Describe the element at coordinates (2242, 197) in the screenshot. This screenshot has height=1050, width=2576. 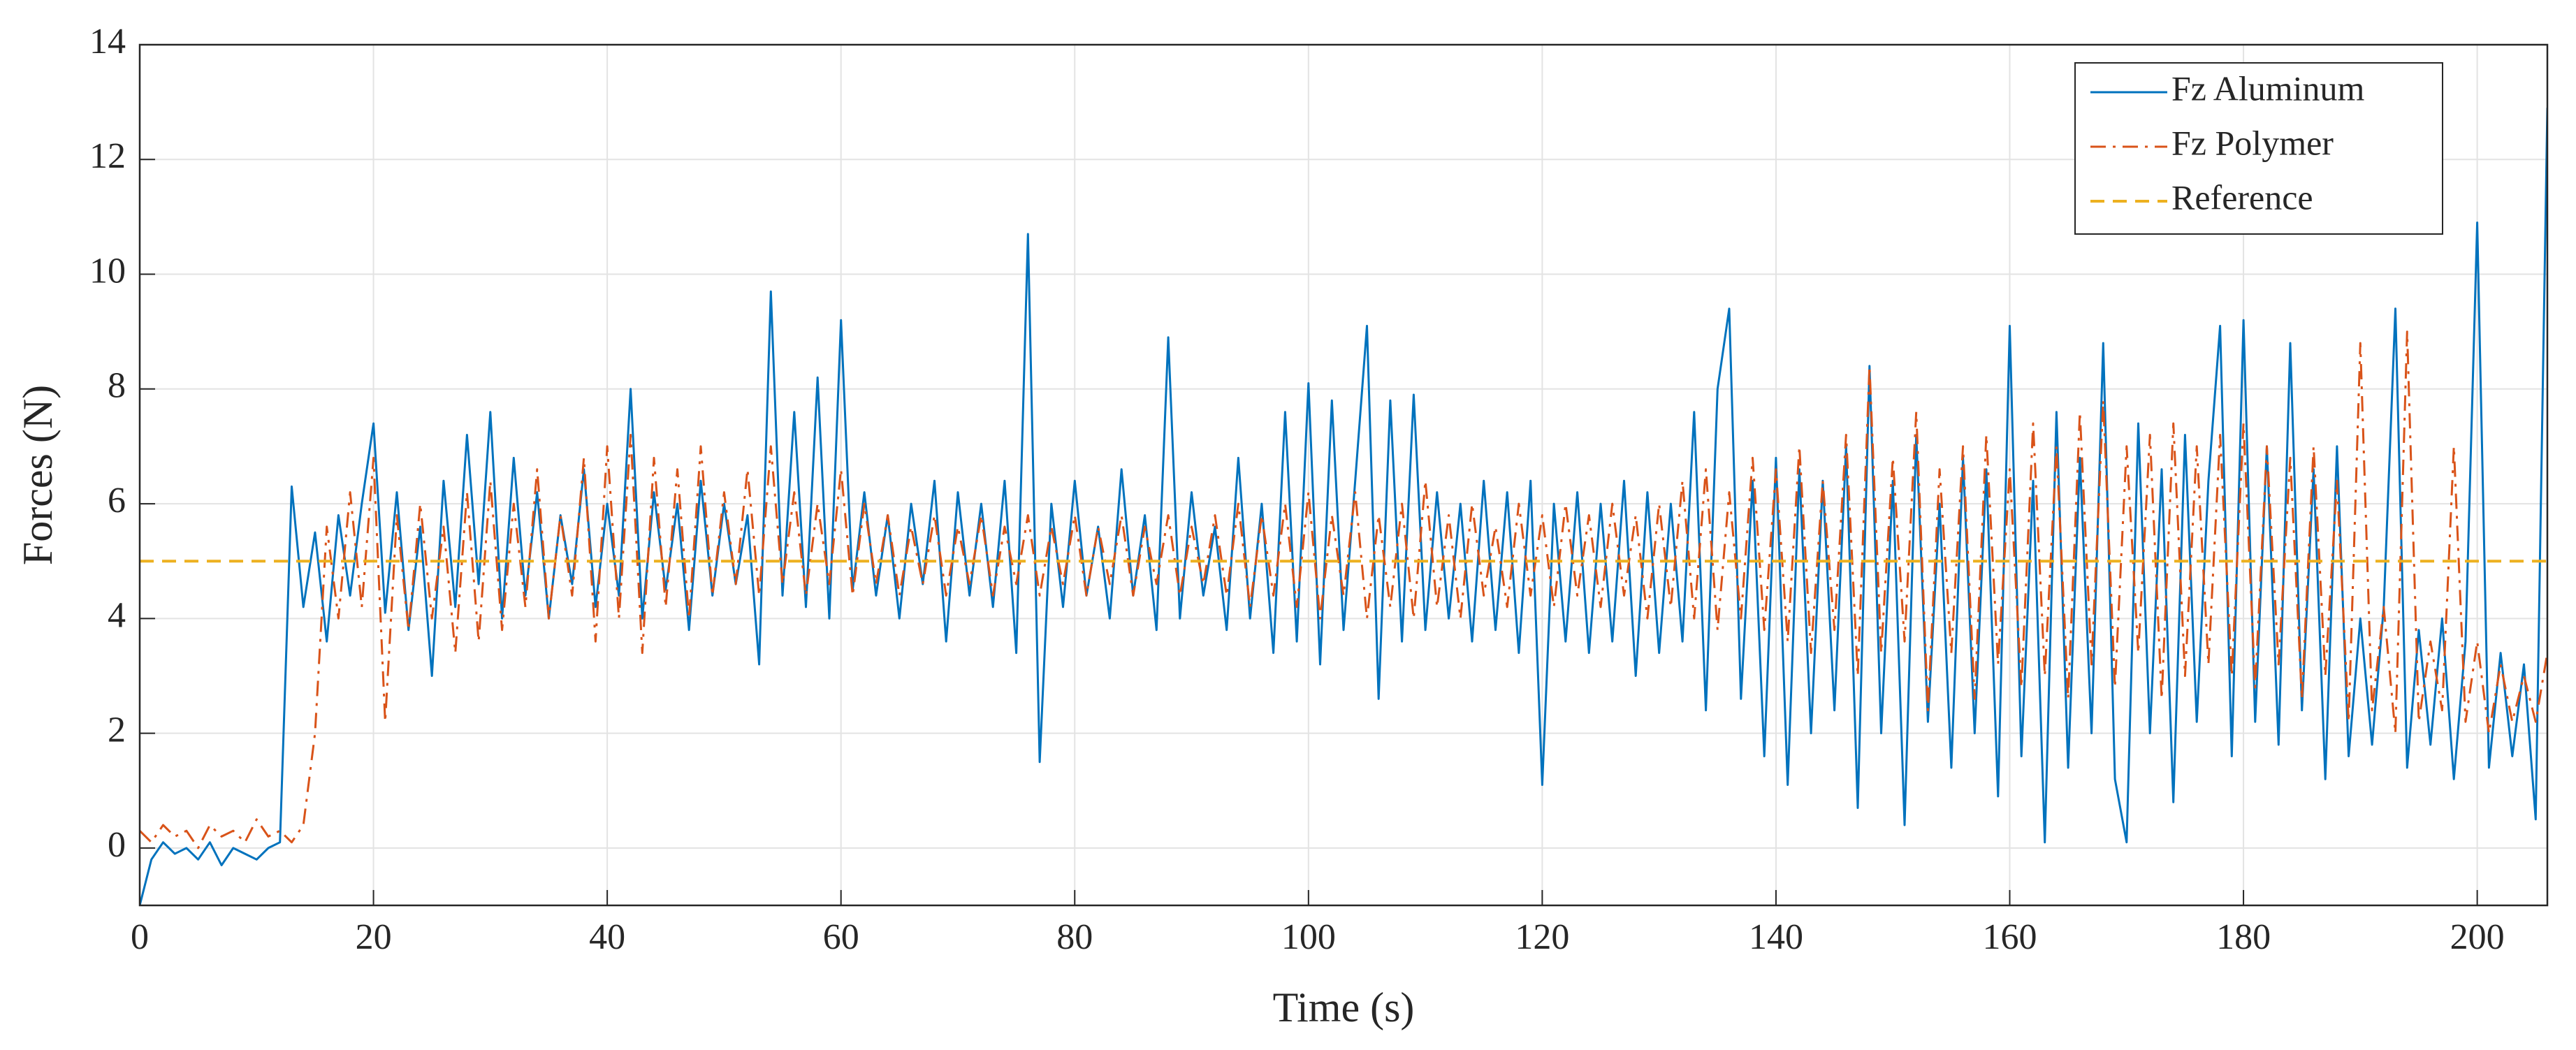
I see `legend-label: Reference` at that location.